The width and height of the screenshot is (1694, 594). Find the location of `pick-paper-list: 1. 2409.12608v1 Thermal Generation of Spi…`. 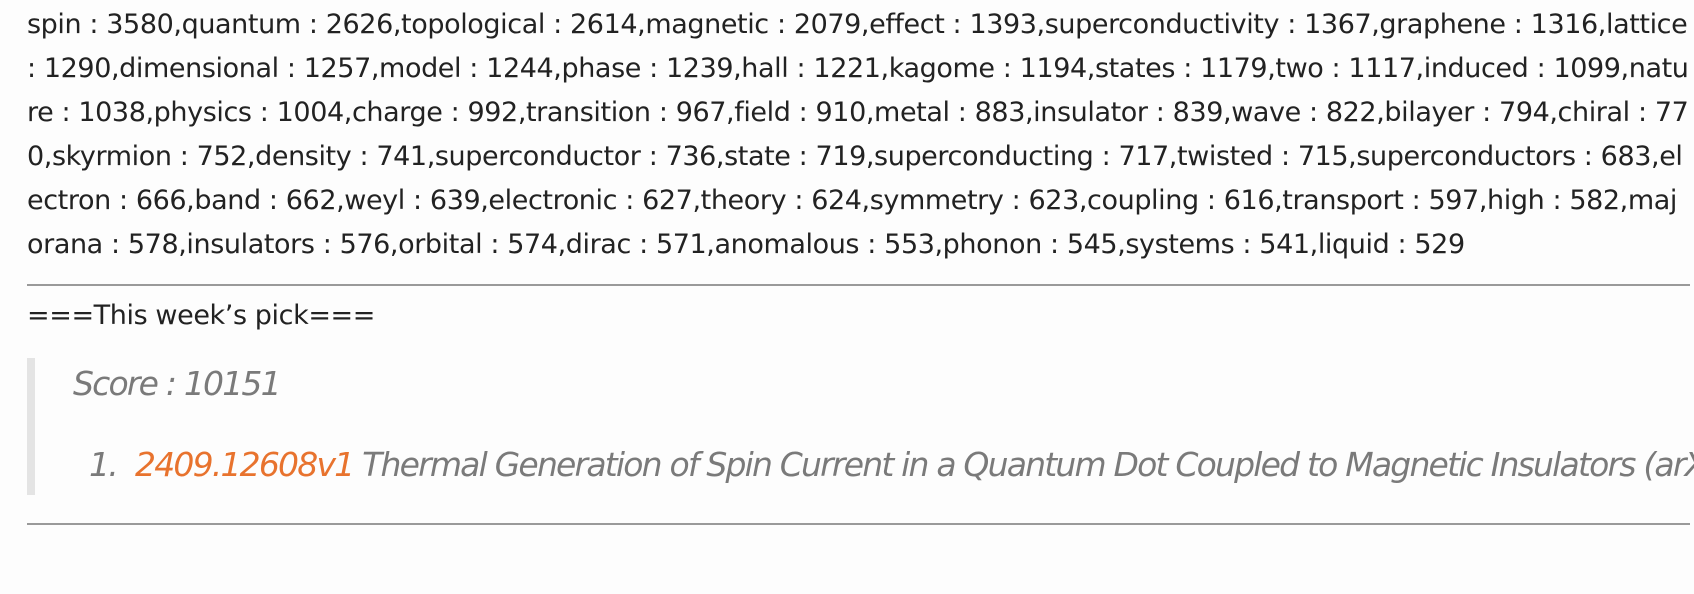

pick-paper-list: 1. 2409.12608v1 Thermal Generation of Spi… is located at coordinates (891, 465).